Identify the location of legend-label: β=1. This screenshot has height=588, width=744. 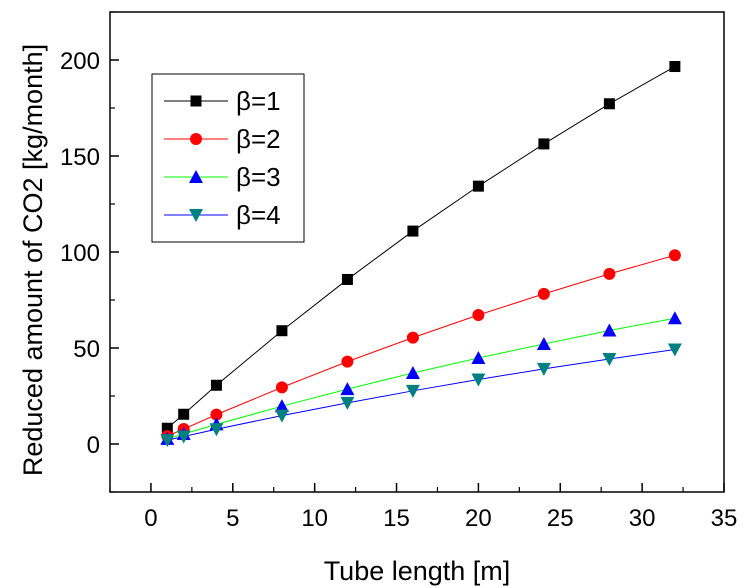
(258, 101).